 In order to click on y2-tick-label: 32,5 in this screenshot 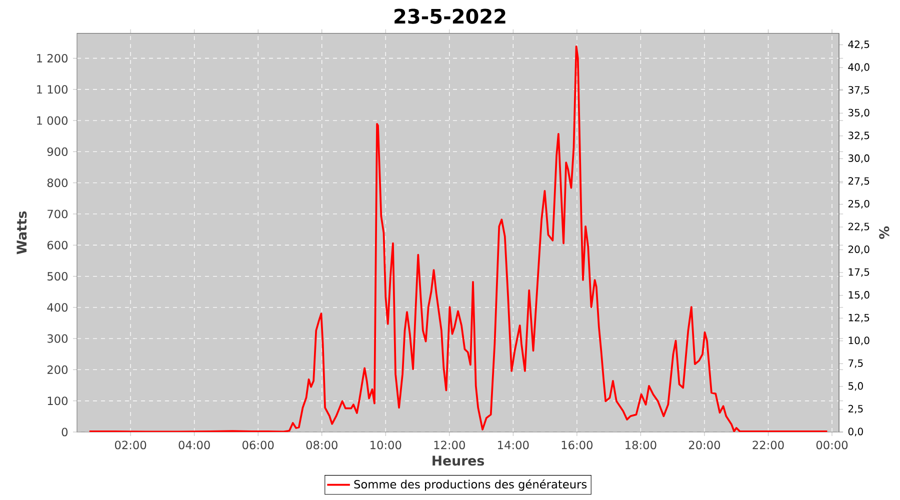, I will do `click(859, 136)`.